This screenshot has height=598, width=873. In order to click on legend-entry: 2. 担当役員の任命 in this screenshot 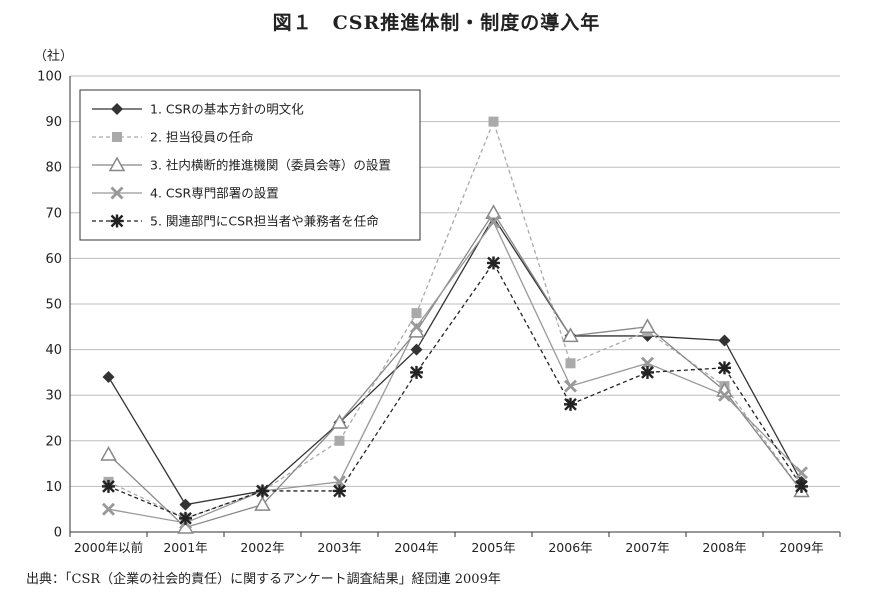, I will do `click(202, 137)`.